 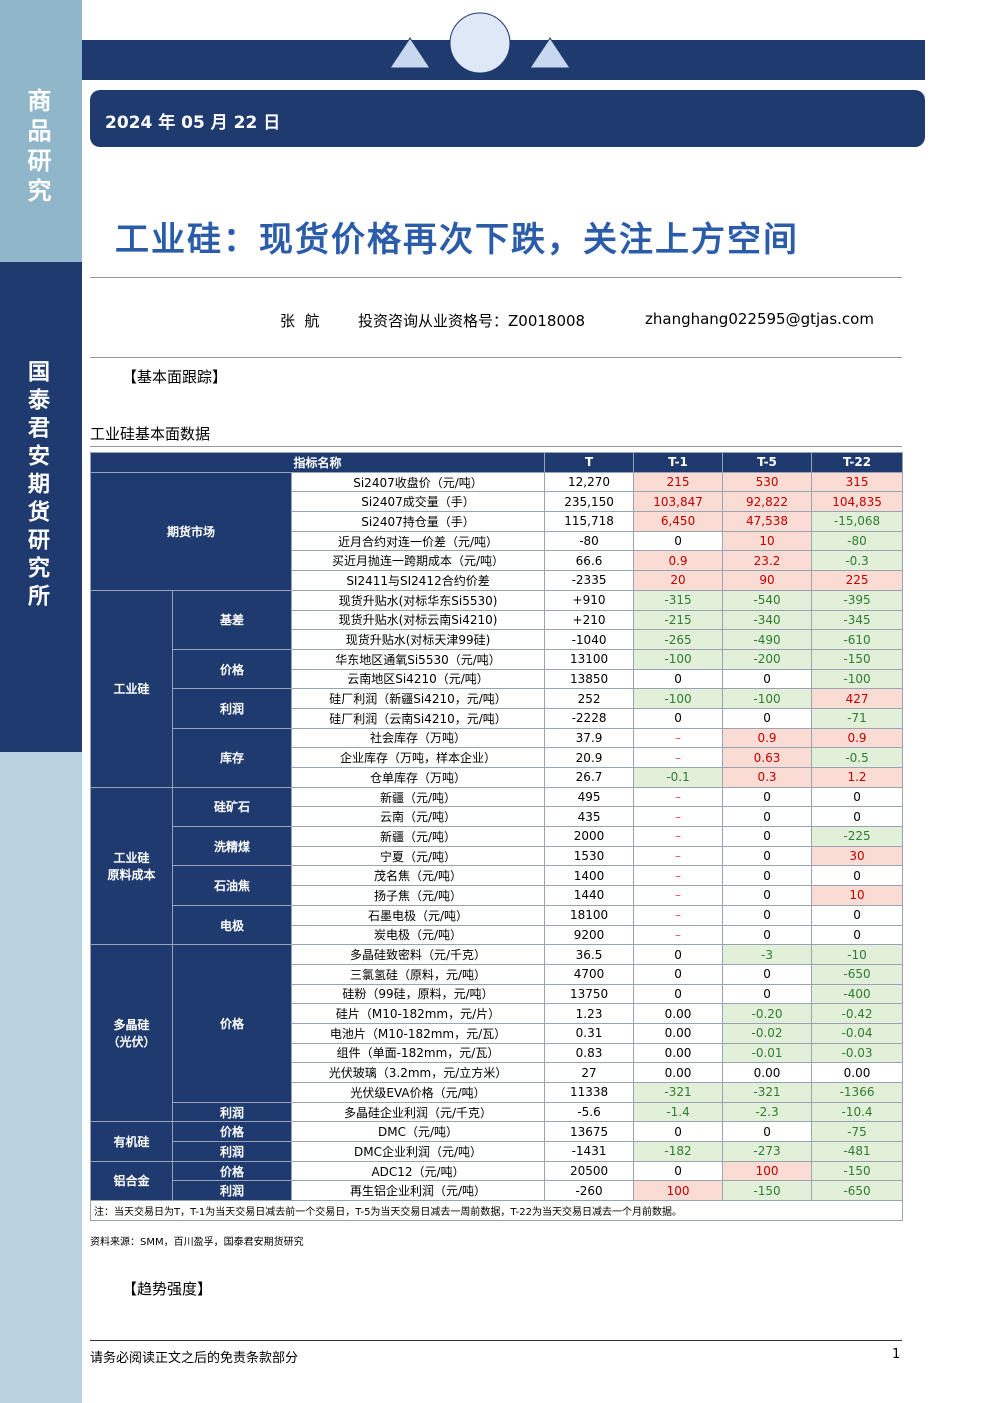 What do you see at coordinates (678, 620) in the screenshot?
I see `value-cell: -215` at bounding box center [678, 620].